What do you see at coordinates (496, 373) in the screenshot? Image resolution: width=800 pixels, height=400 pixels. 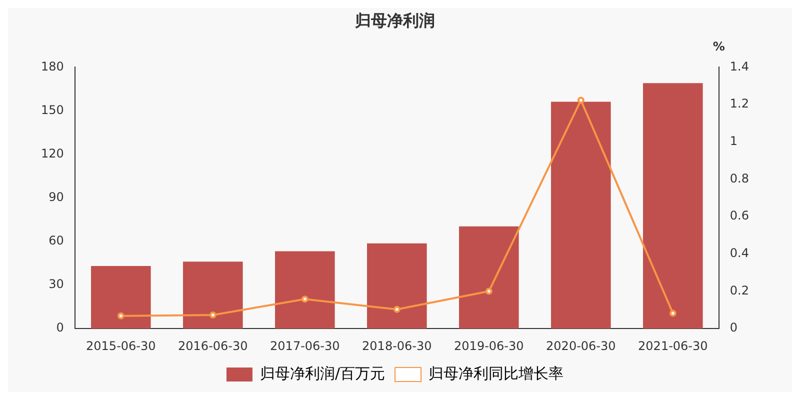 I see `legend-label: 归母净利同比增长率` at bounding box center [496, 373].